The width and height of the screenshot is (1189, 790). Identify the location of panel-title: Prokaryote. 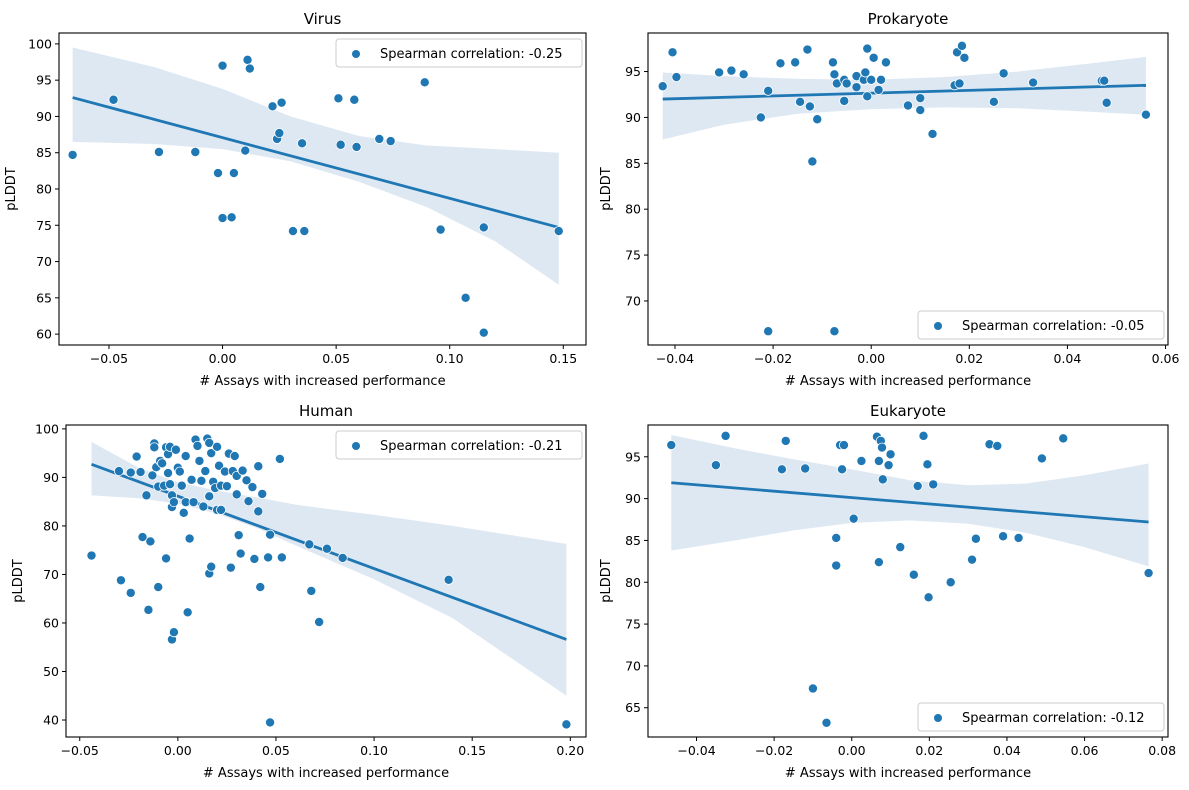
(908, 19).